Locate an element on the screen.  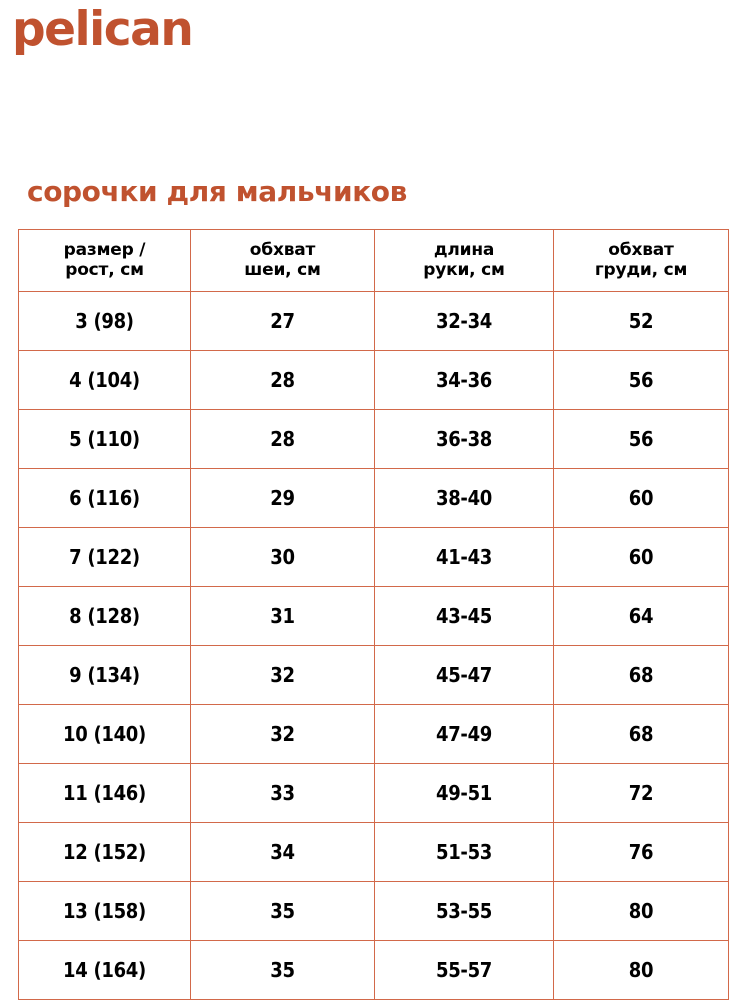
column-header-size-line2: рост, см is located at coordinates (104, 269).